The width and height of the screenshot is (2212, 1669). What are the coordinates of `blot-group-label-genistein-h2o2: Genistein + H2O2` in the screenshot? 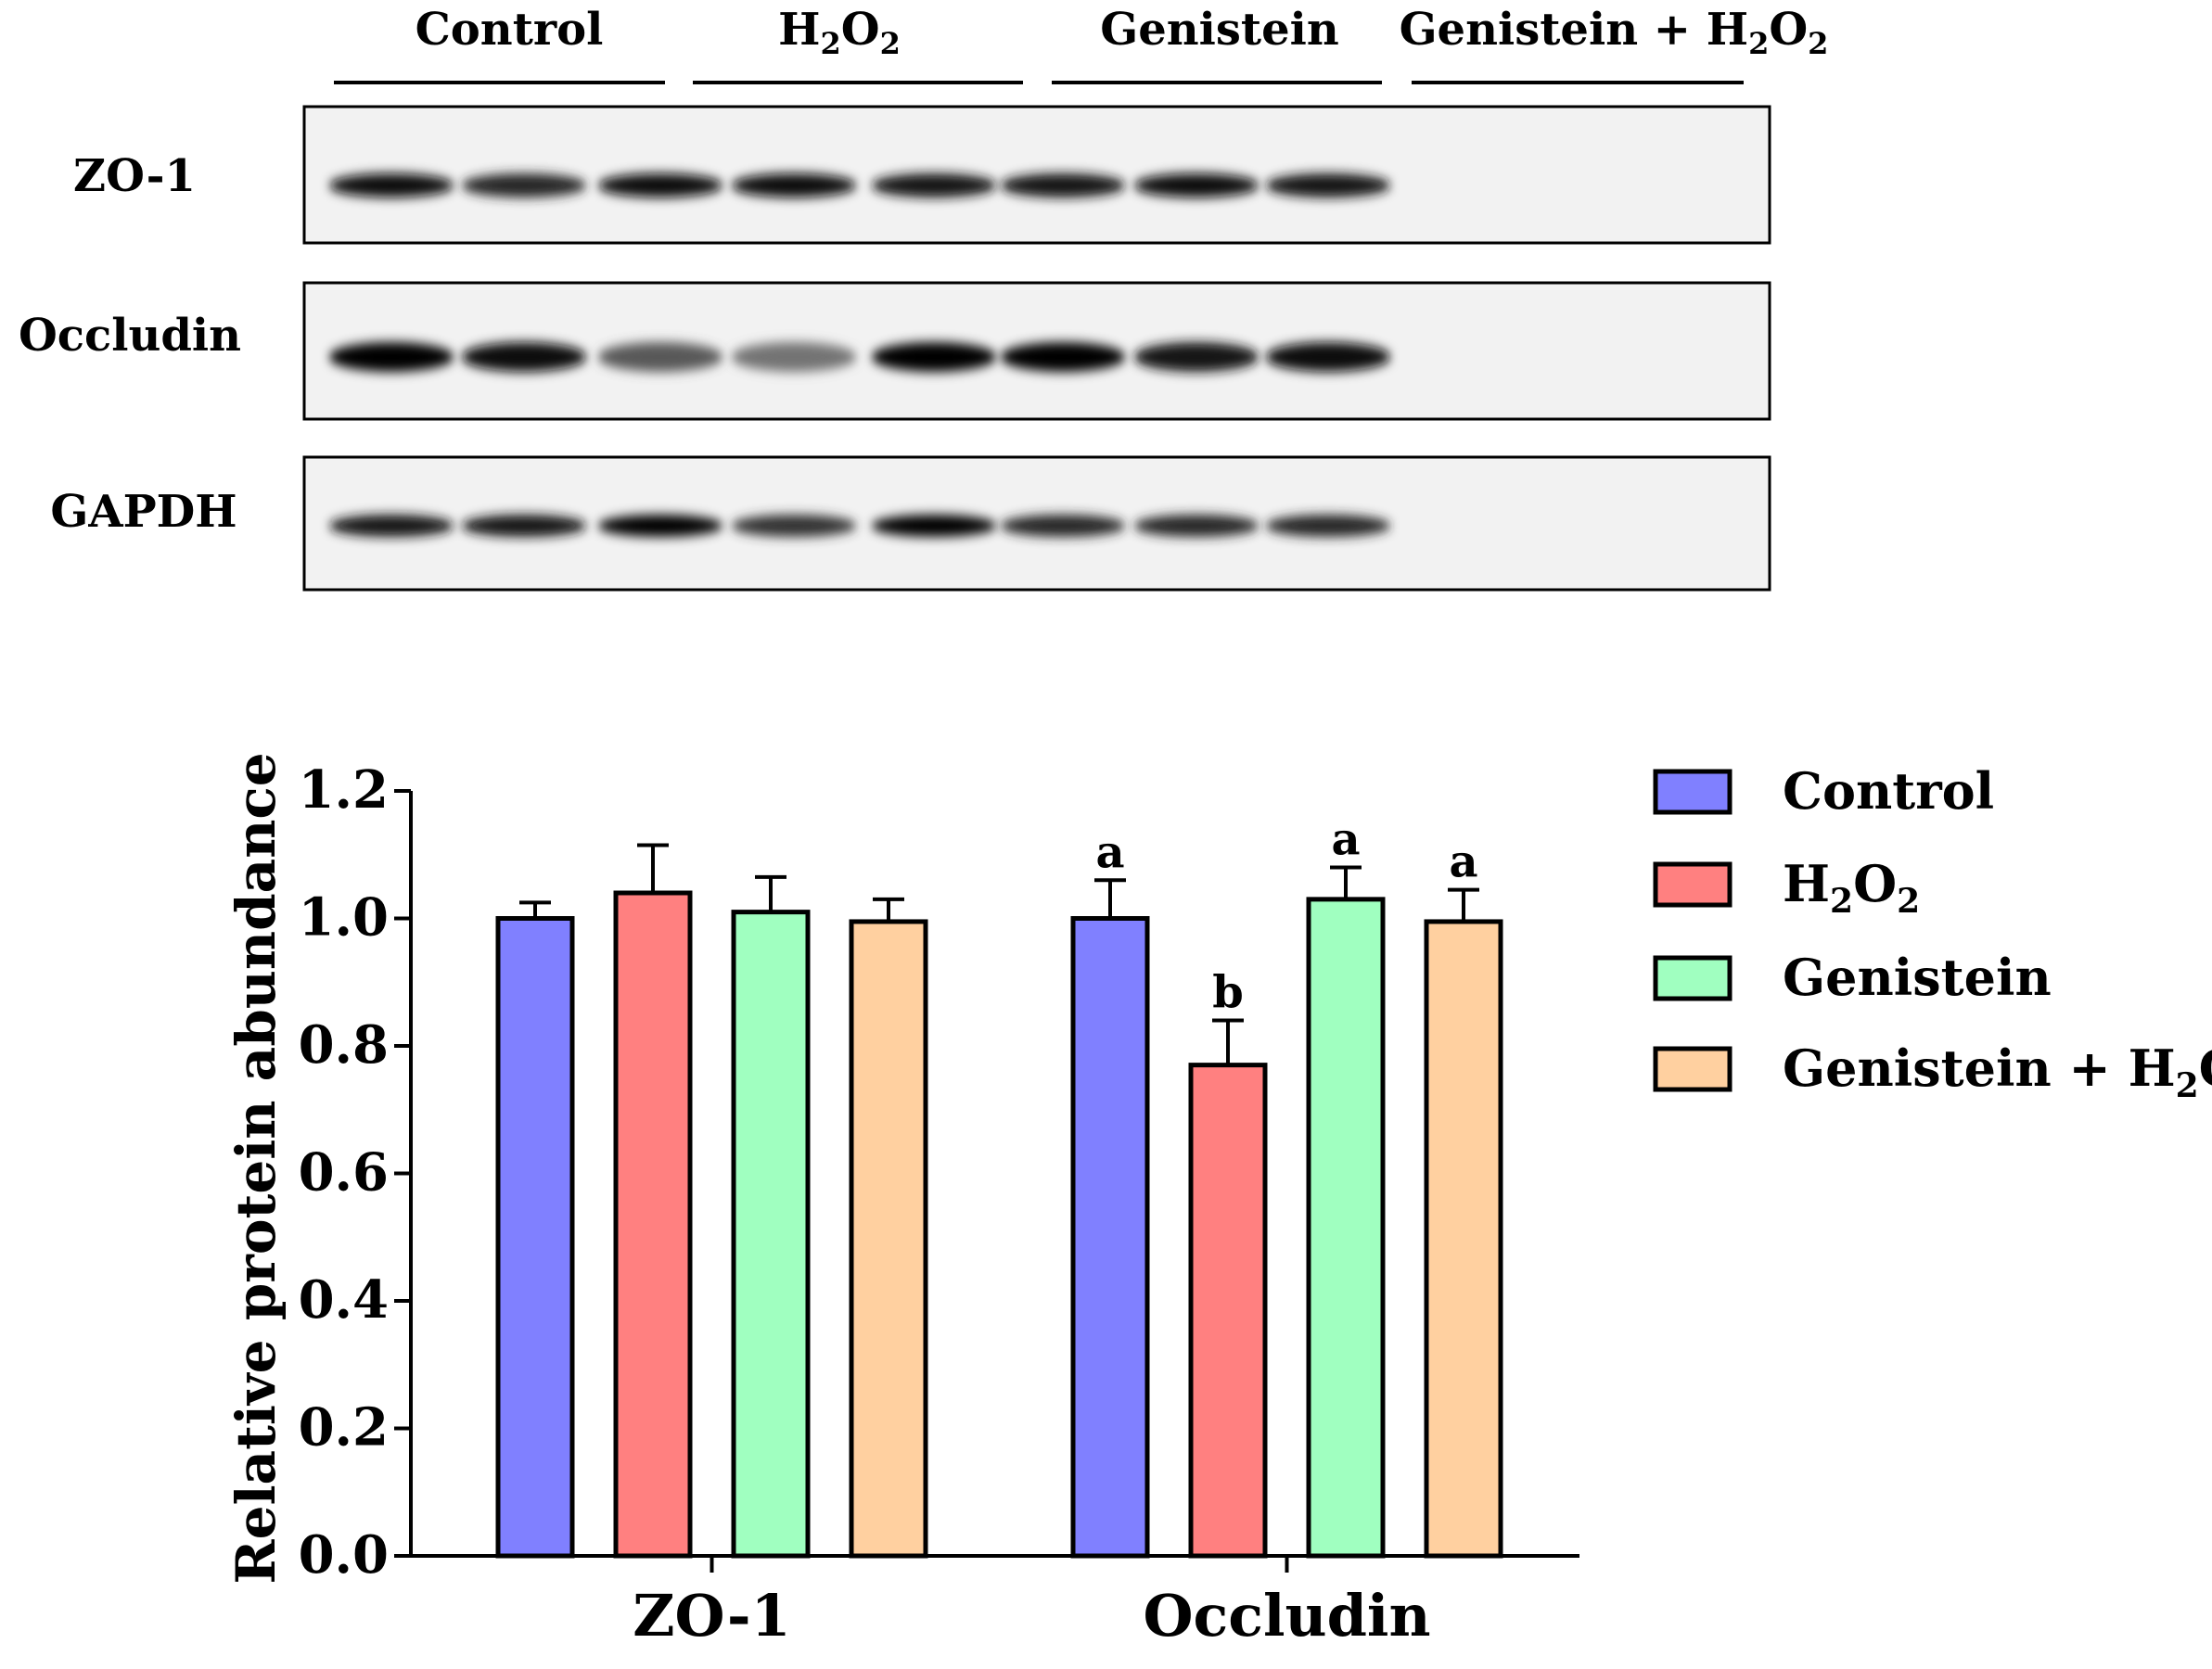 It's located at (1615, 32).